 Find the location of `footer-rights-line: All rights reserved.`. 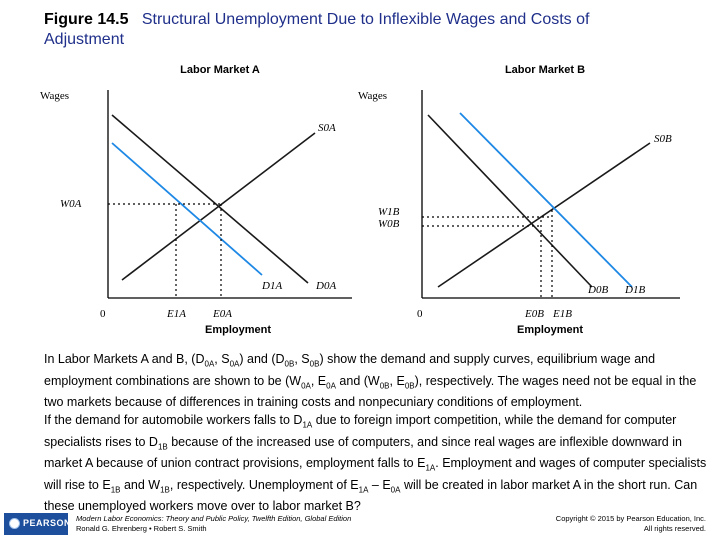

footer-rights-line: All rights reserved. is located at coordinates (674, 528).